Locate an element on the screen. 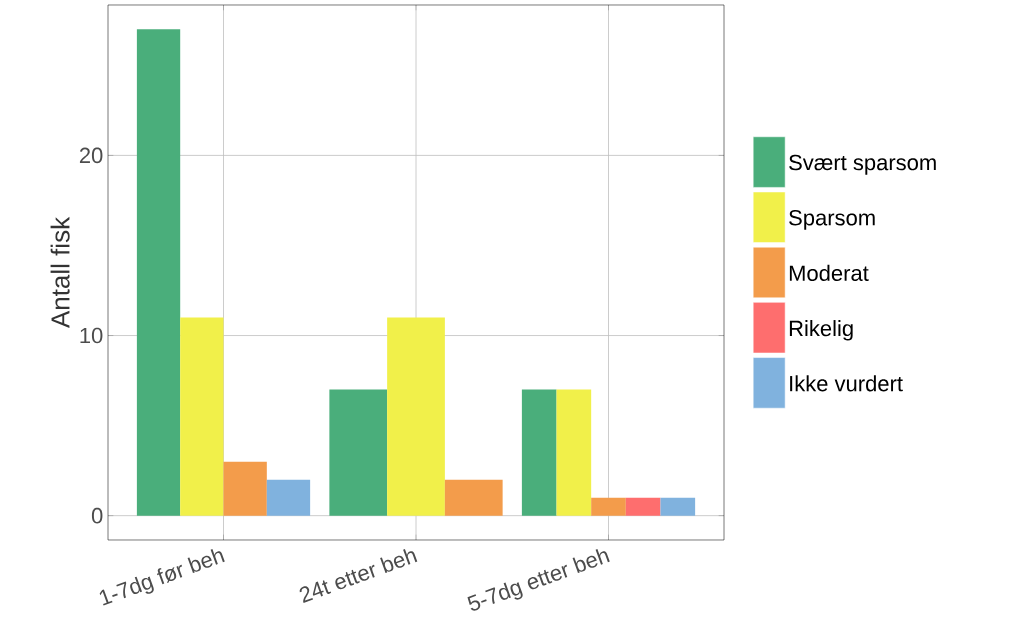  legend-label: Moderat is located at coordinates (829, 272).